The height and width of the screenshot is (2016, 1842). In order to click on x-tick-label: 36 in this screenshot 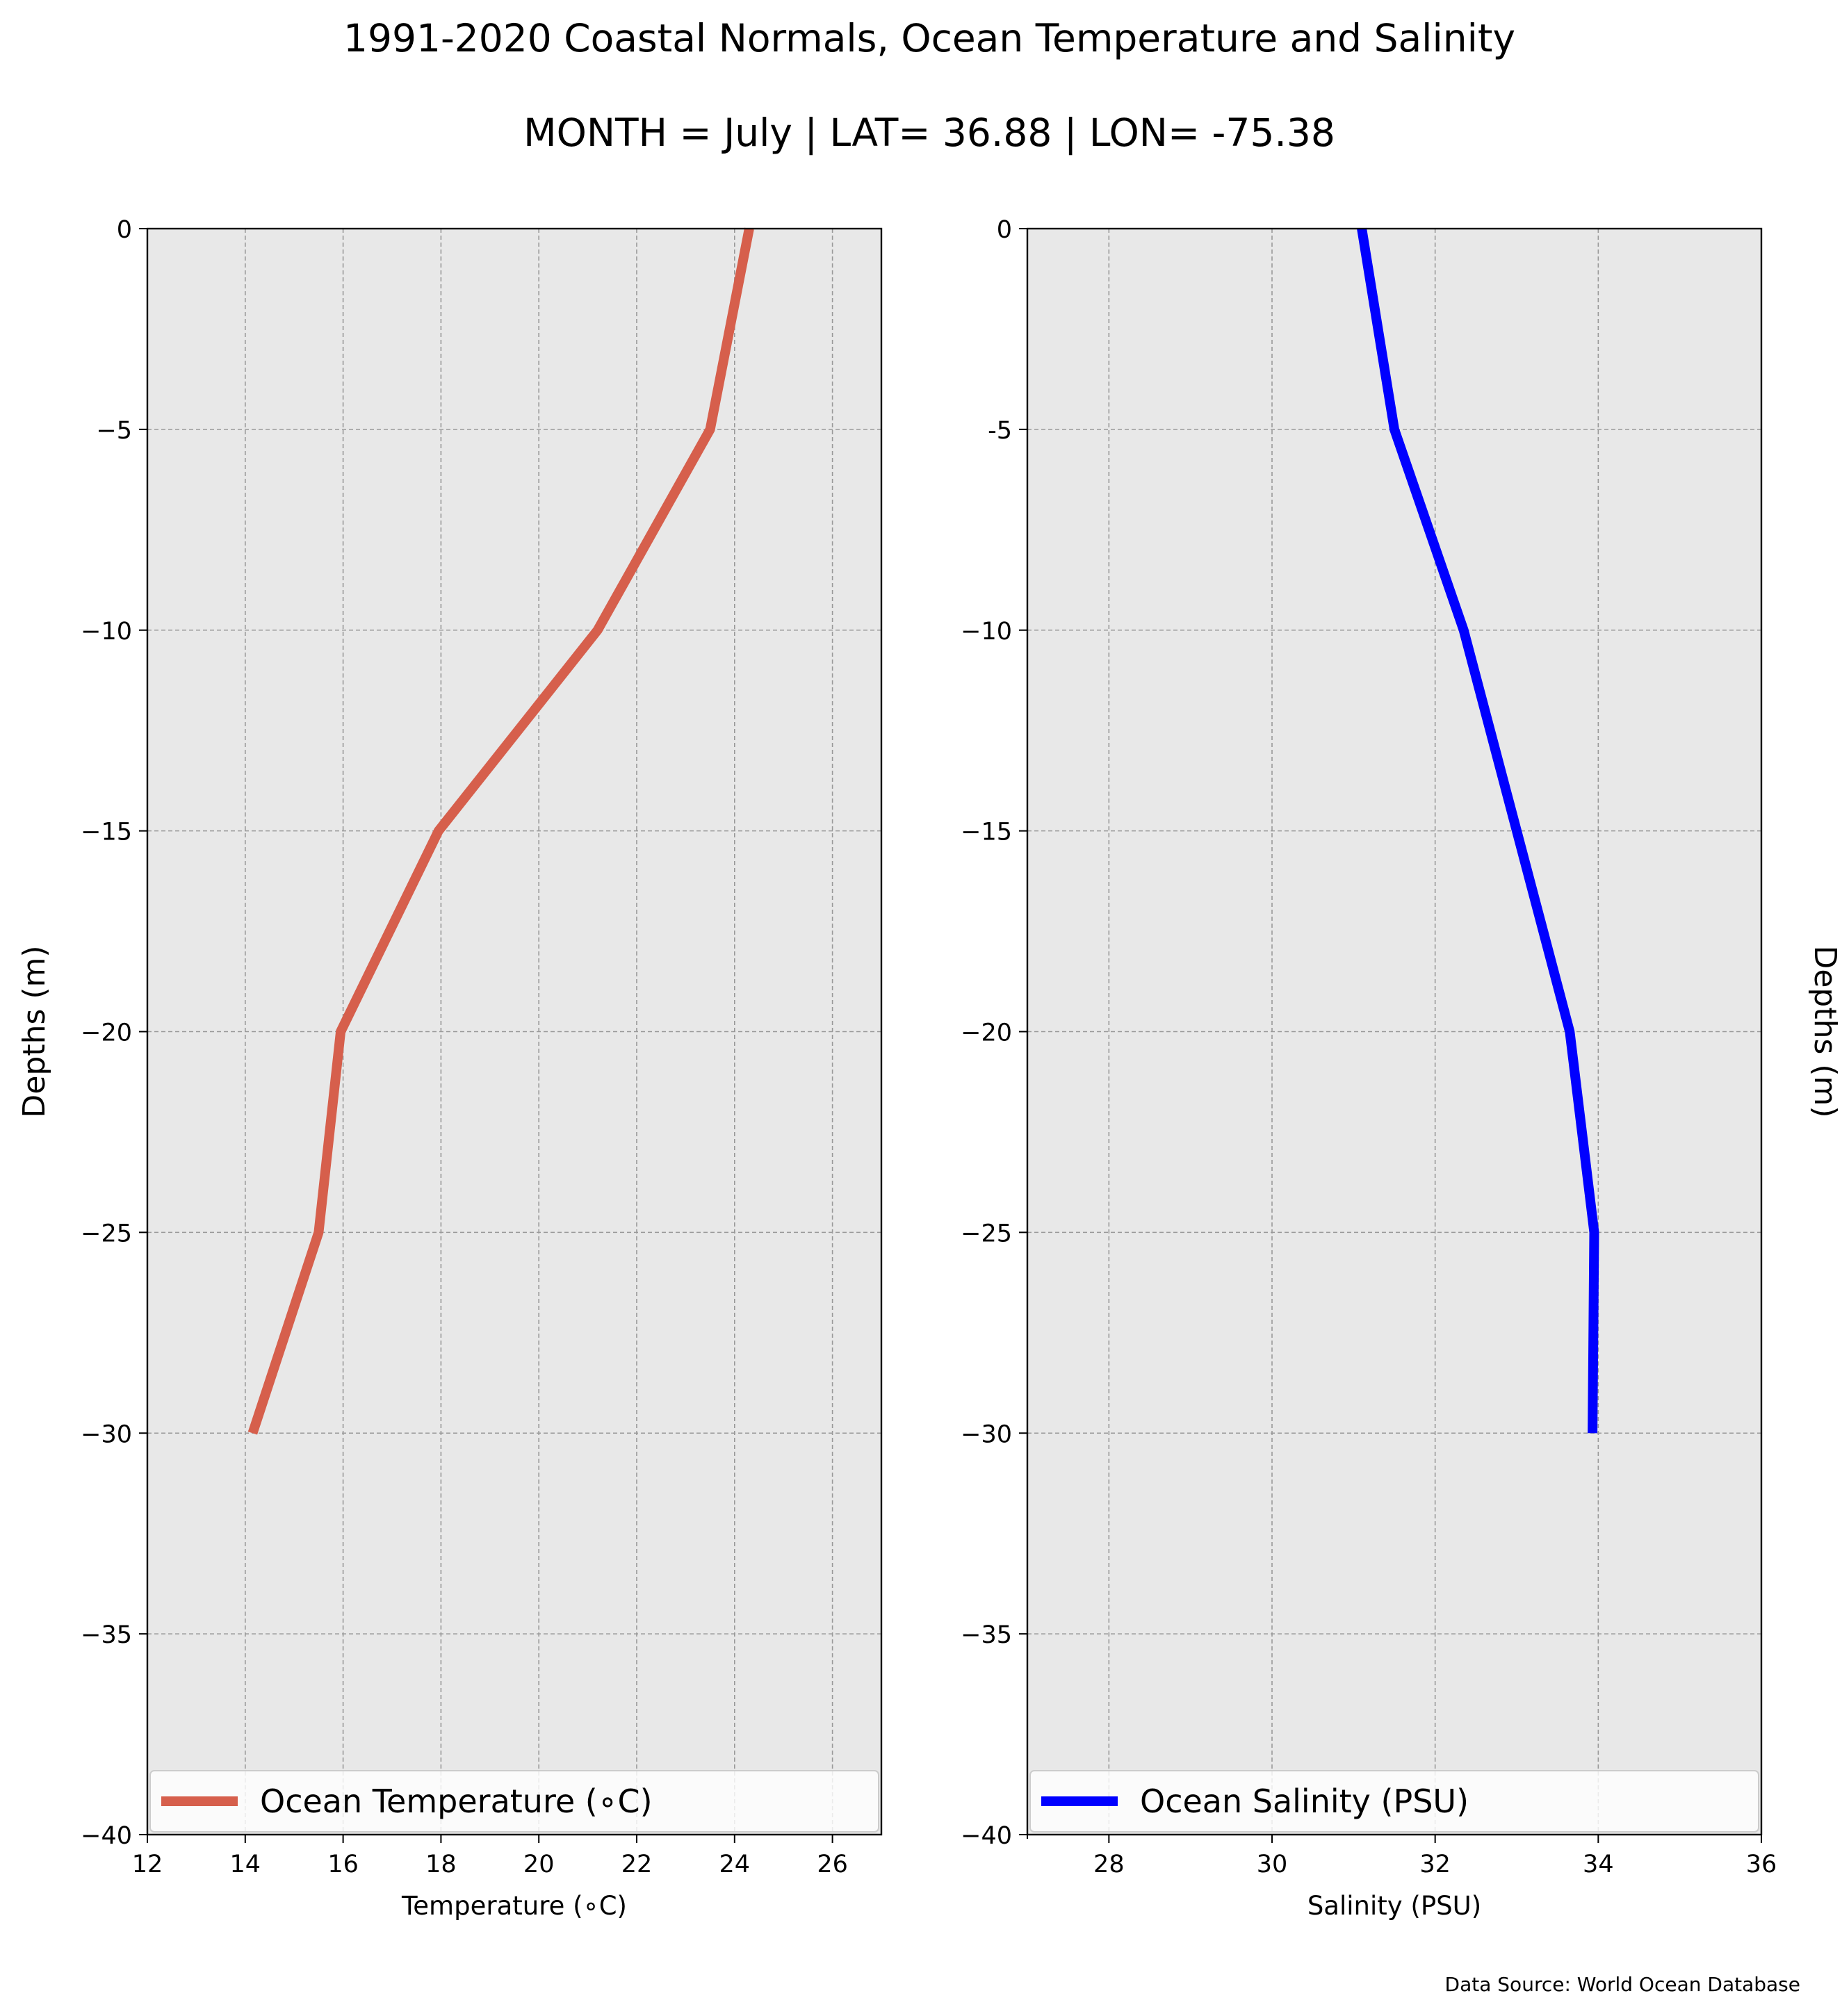, I will do `click(1762, 1865)`.